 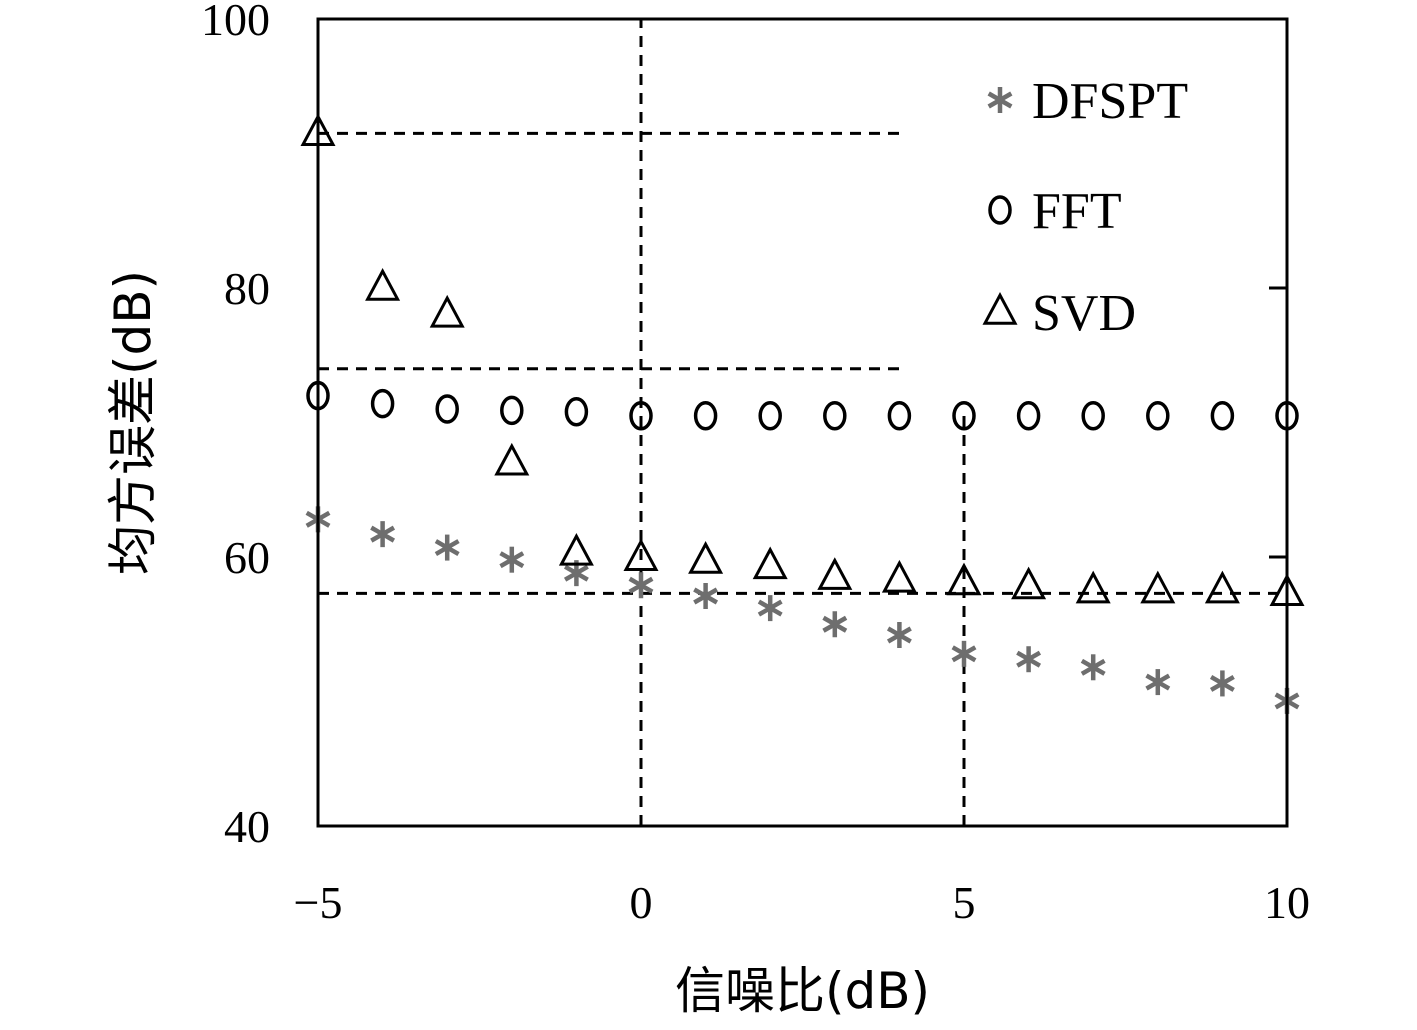 I want to click on series-fft, so click(x=802, y=405).